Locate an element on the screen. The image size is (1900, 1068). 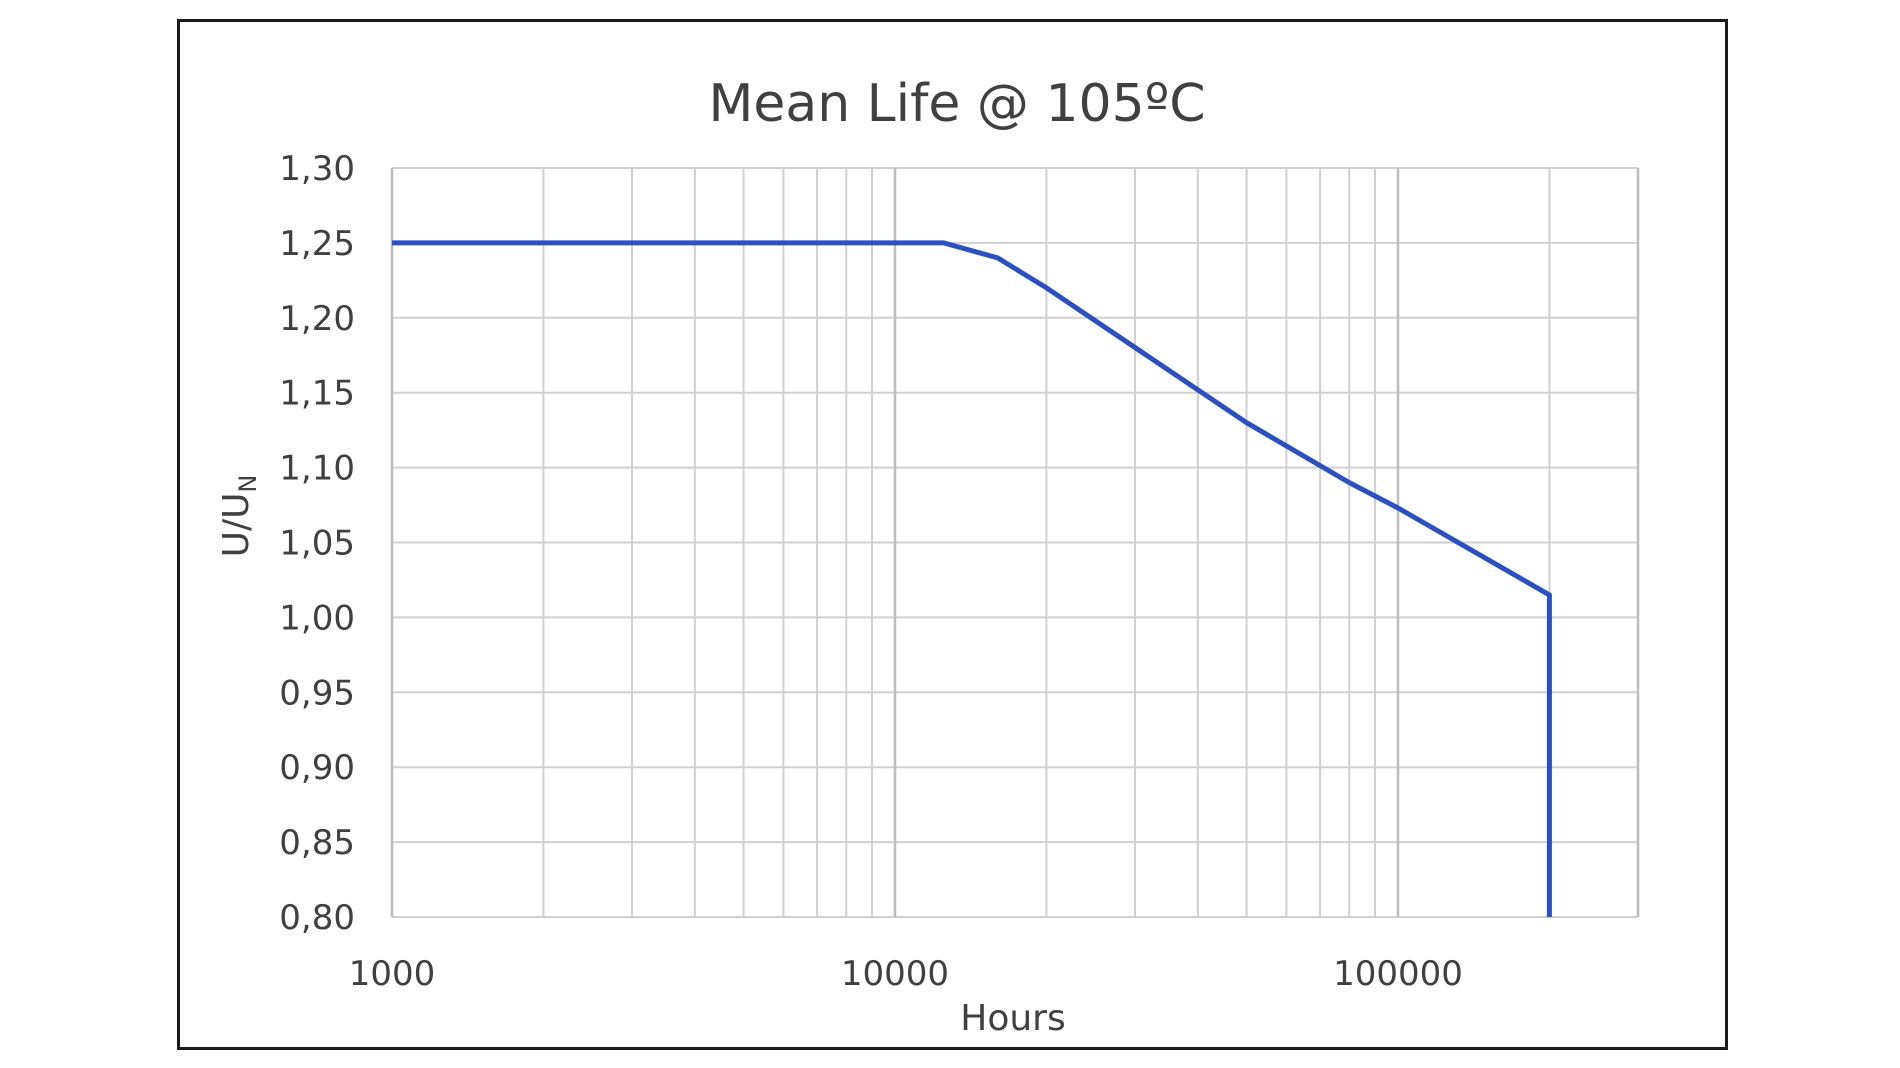
y-axis-title-main: U/U is located at coordinates (236, 525).